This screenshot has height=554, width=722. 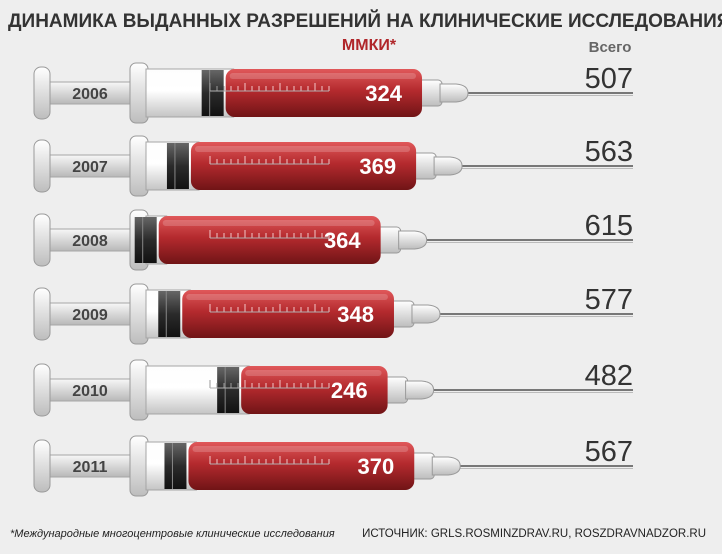 What do you see at coordinates (609, 452) in the screenshot?
I see `total-value-label: 567` at bounding box center [609, 452].